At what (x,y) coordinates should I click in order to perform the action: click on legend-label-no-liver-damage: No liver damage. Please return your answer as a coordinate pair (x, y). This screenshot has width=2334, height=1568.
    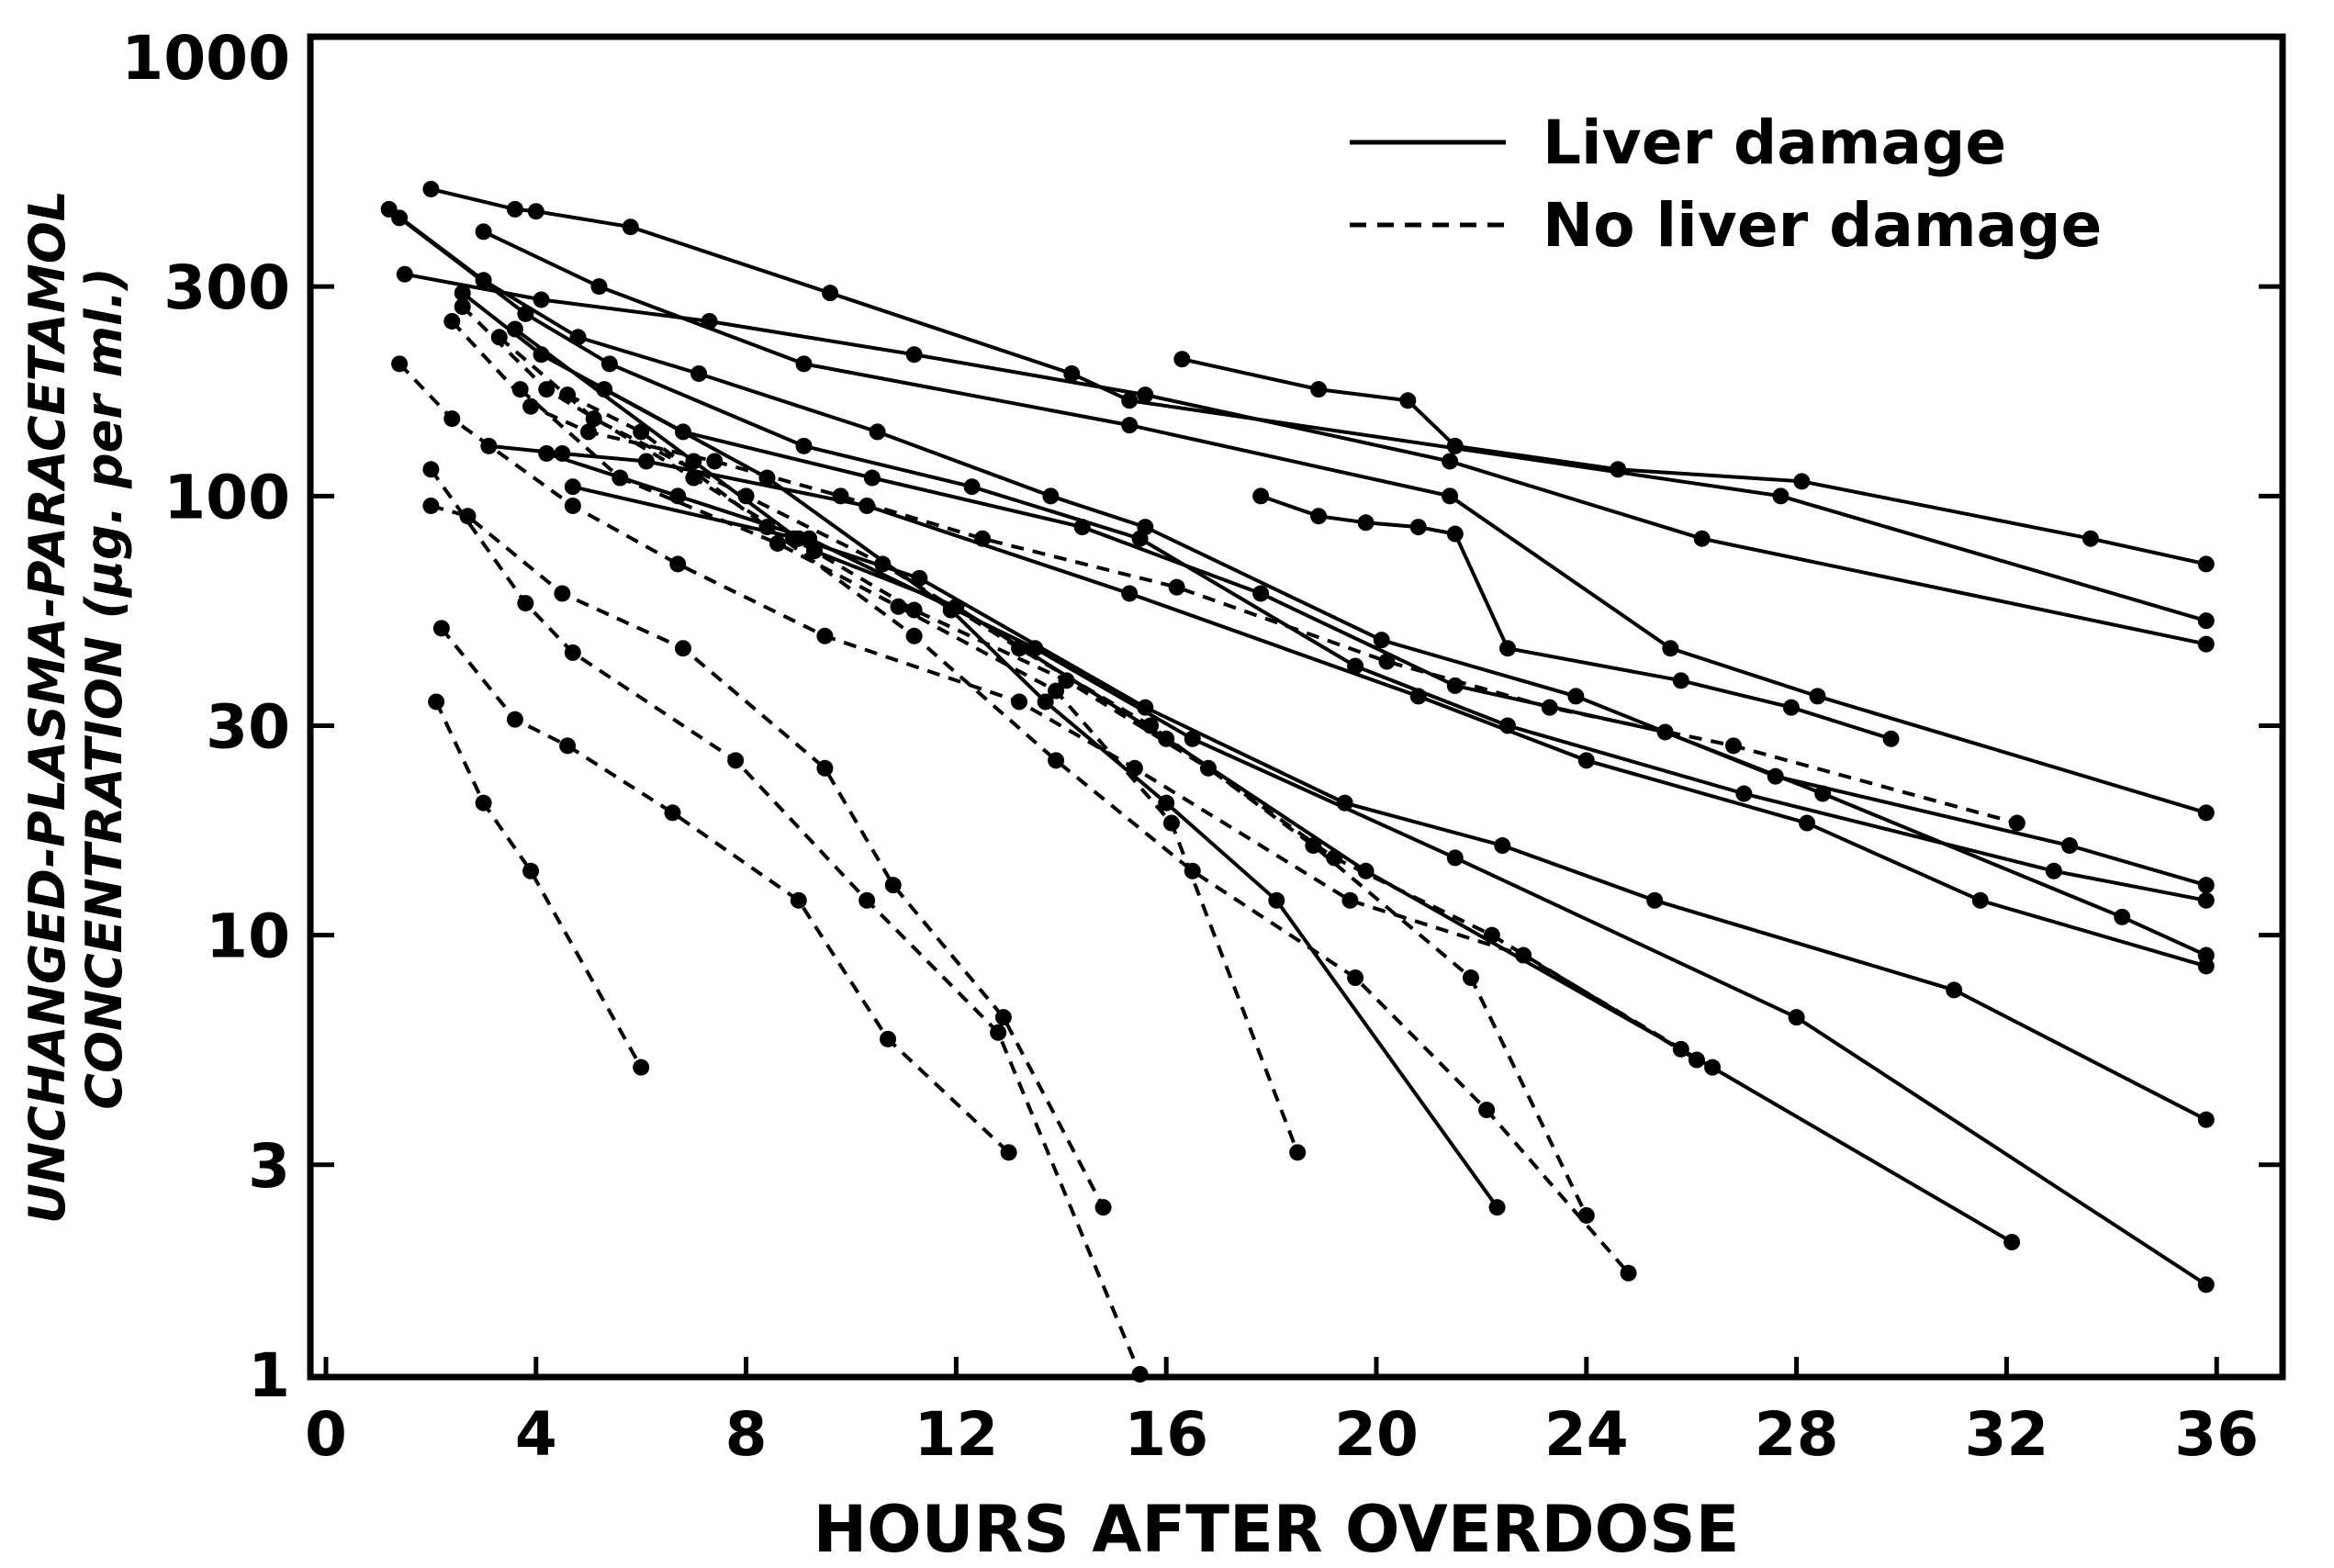
    Looking at the image, I should click on (1822, 225).